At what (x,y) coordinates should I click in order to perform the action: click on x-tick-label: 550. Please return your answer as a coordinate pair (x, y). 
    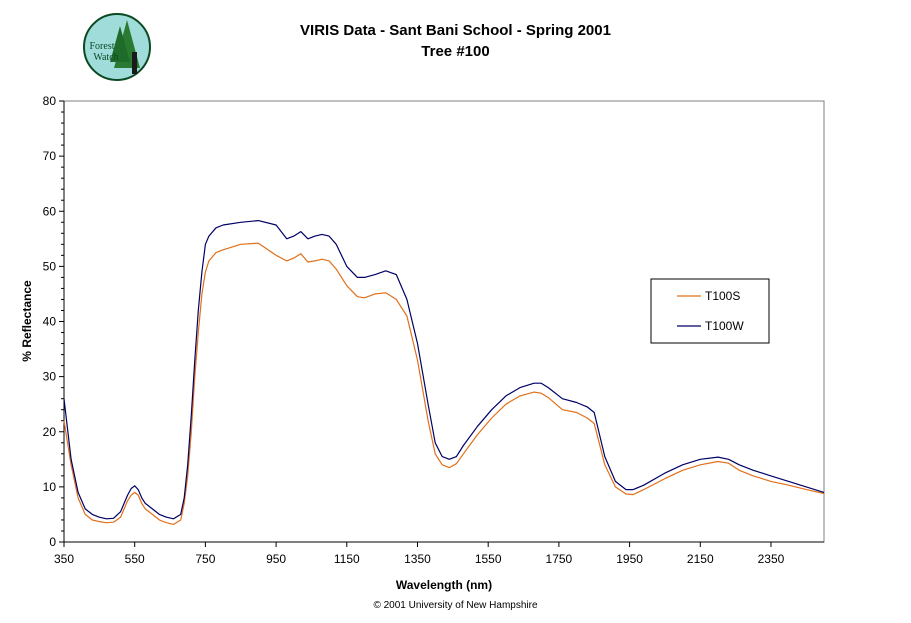
    Looking at the image, I should click on (135, 559).